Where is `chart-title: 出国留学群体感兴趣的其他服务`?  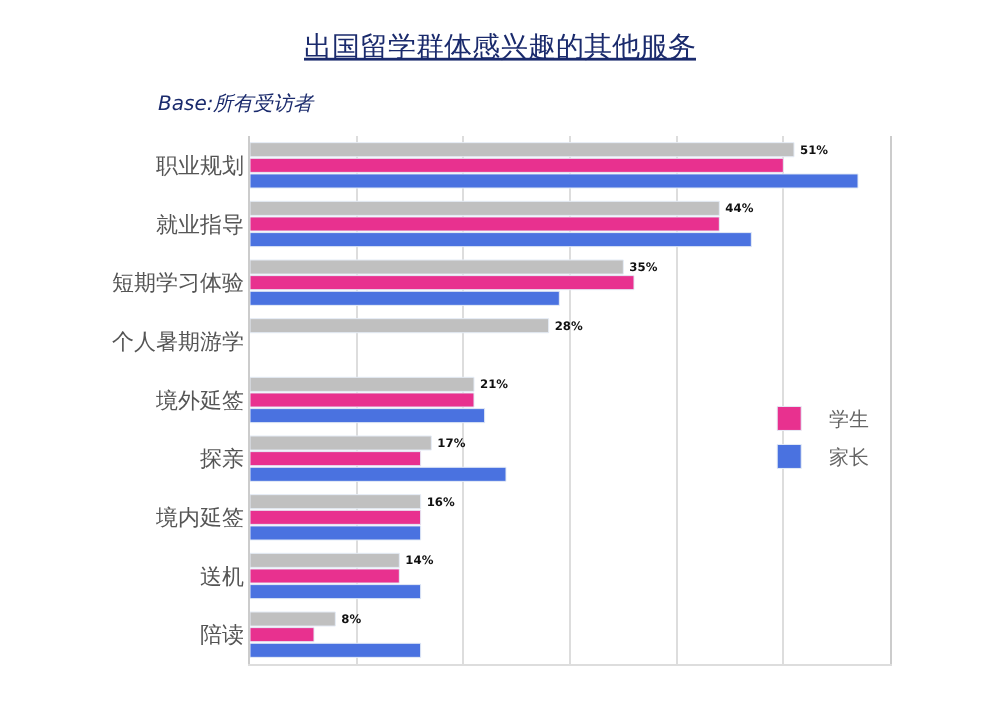
chart-title: 出国留学群体感兴趣的其他服务 is located at coordinates (500, 47).